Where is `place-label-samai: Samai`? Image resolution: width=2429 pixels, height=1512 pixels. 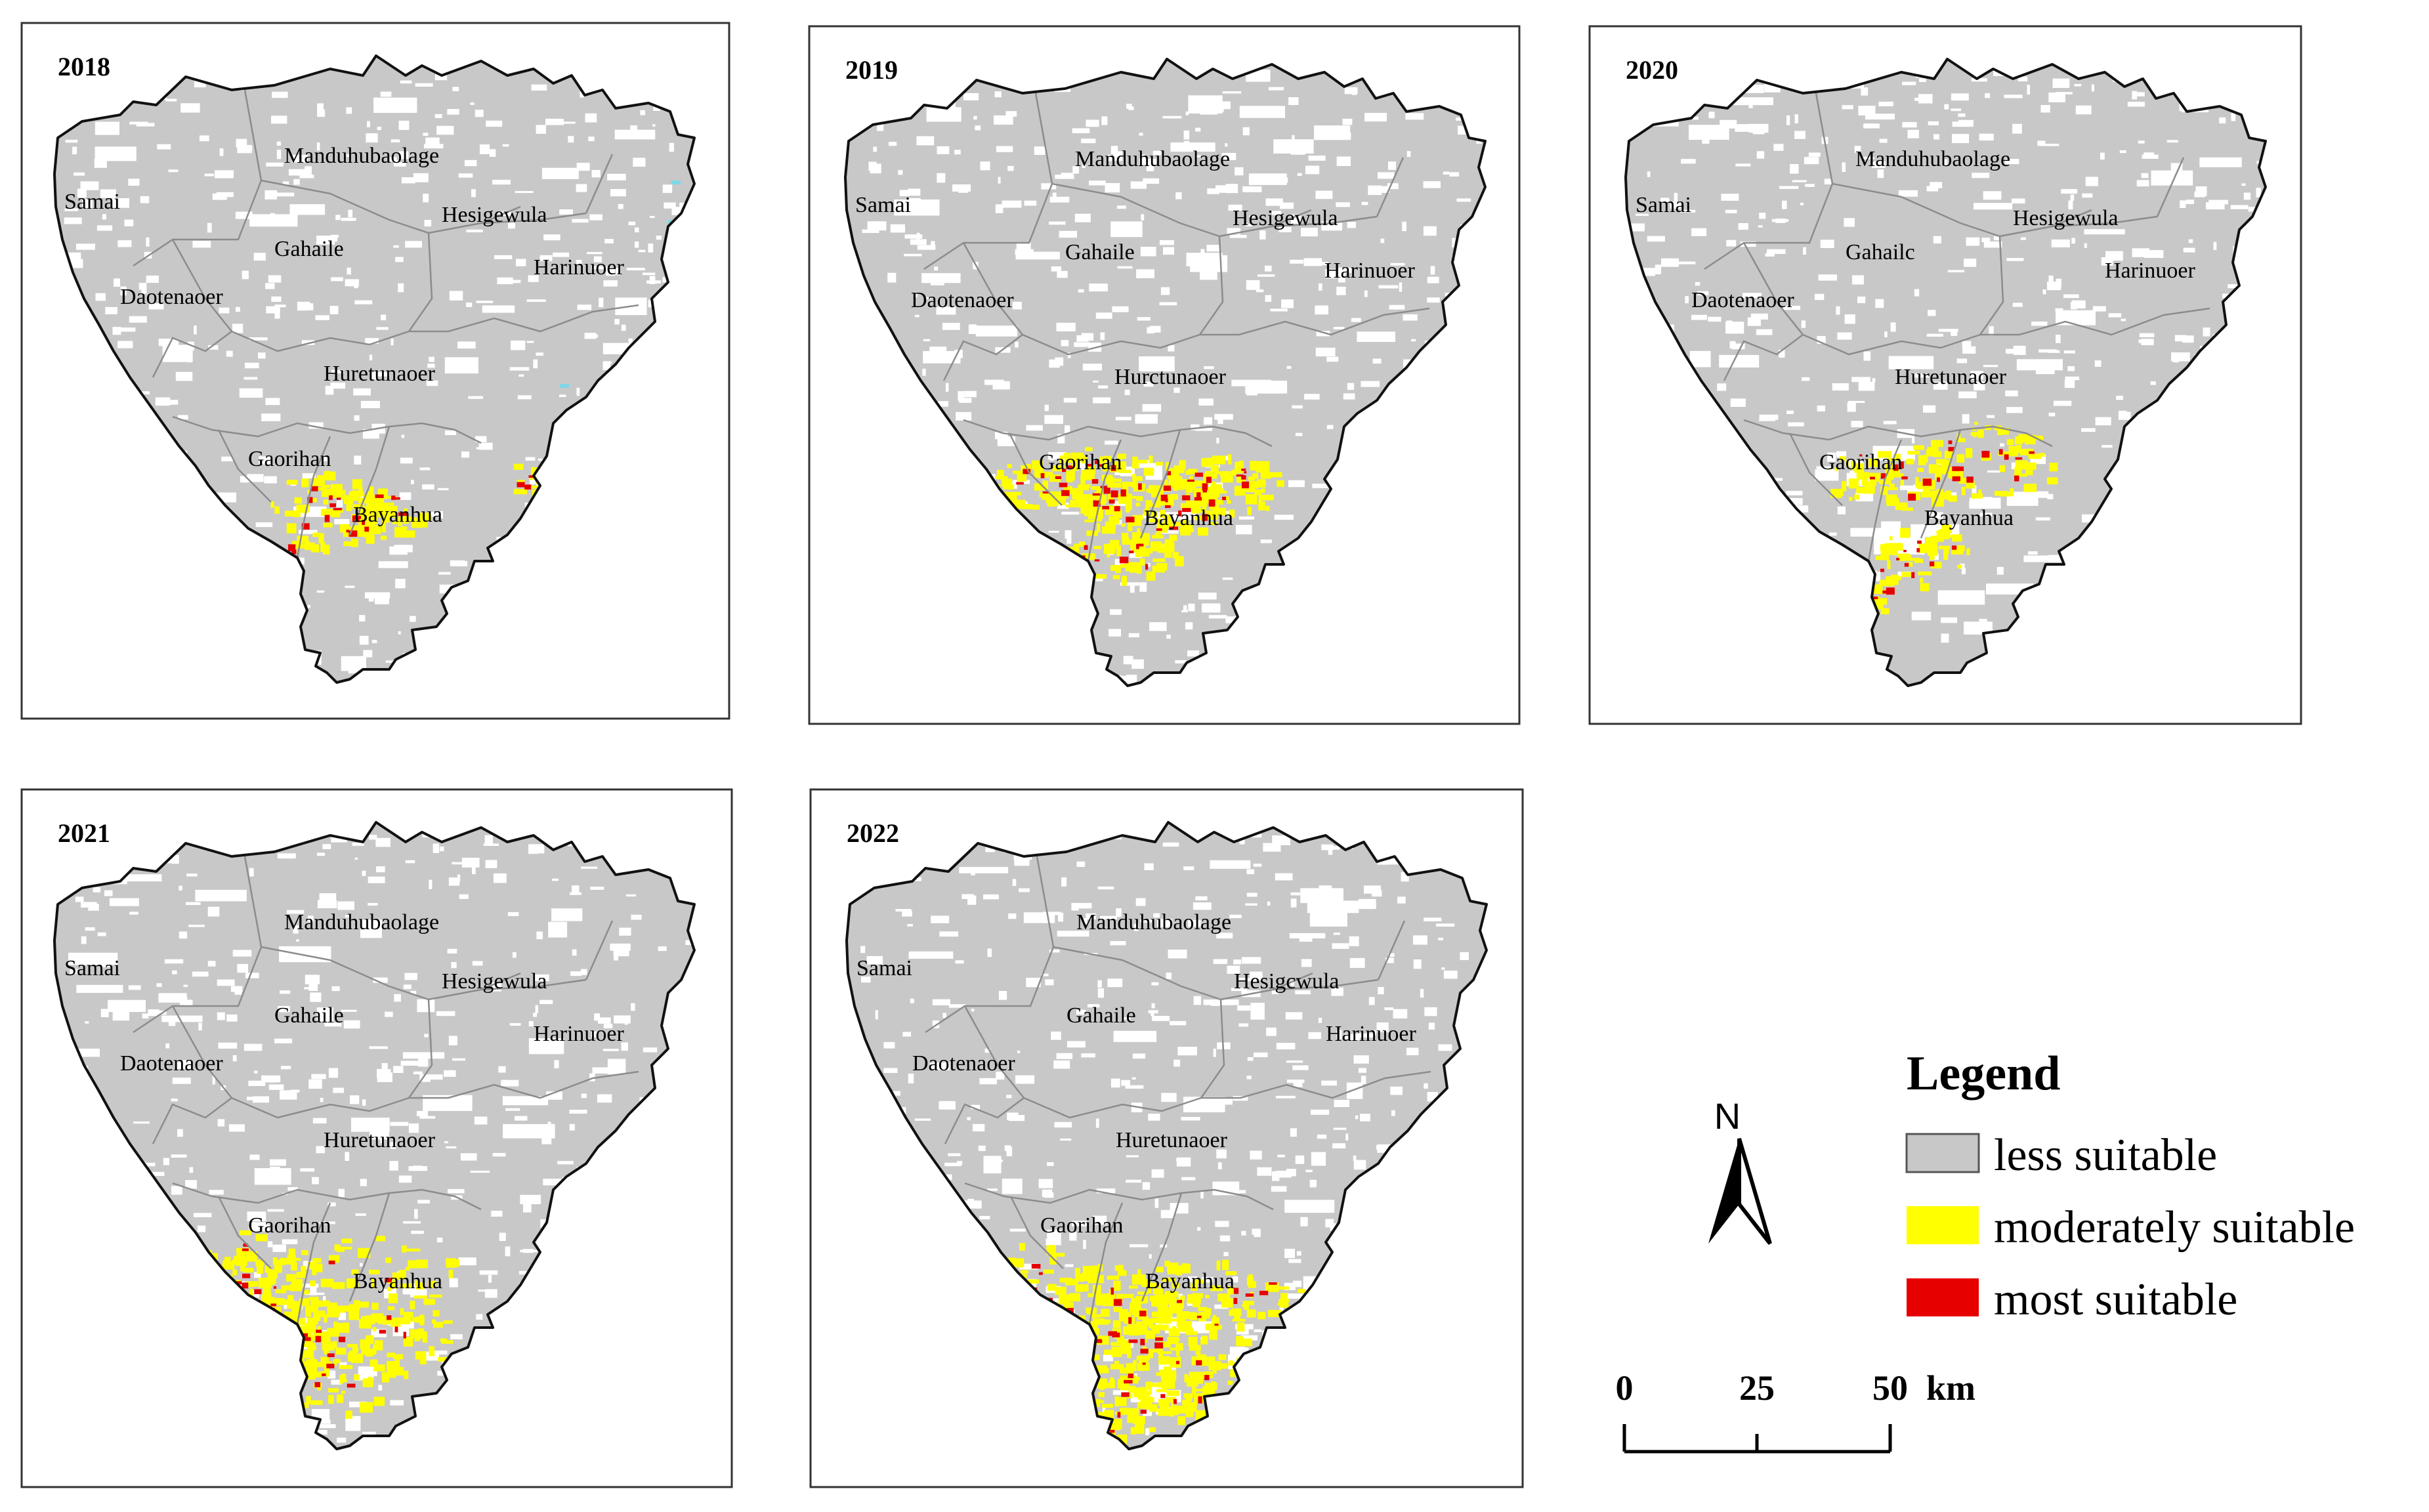 place-label-samai: Samai is located at coordinates (1663, 205).